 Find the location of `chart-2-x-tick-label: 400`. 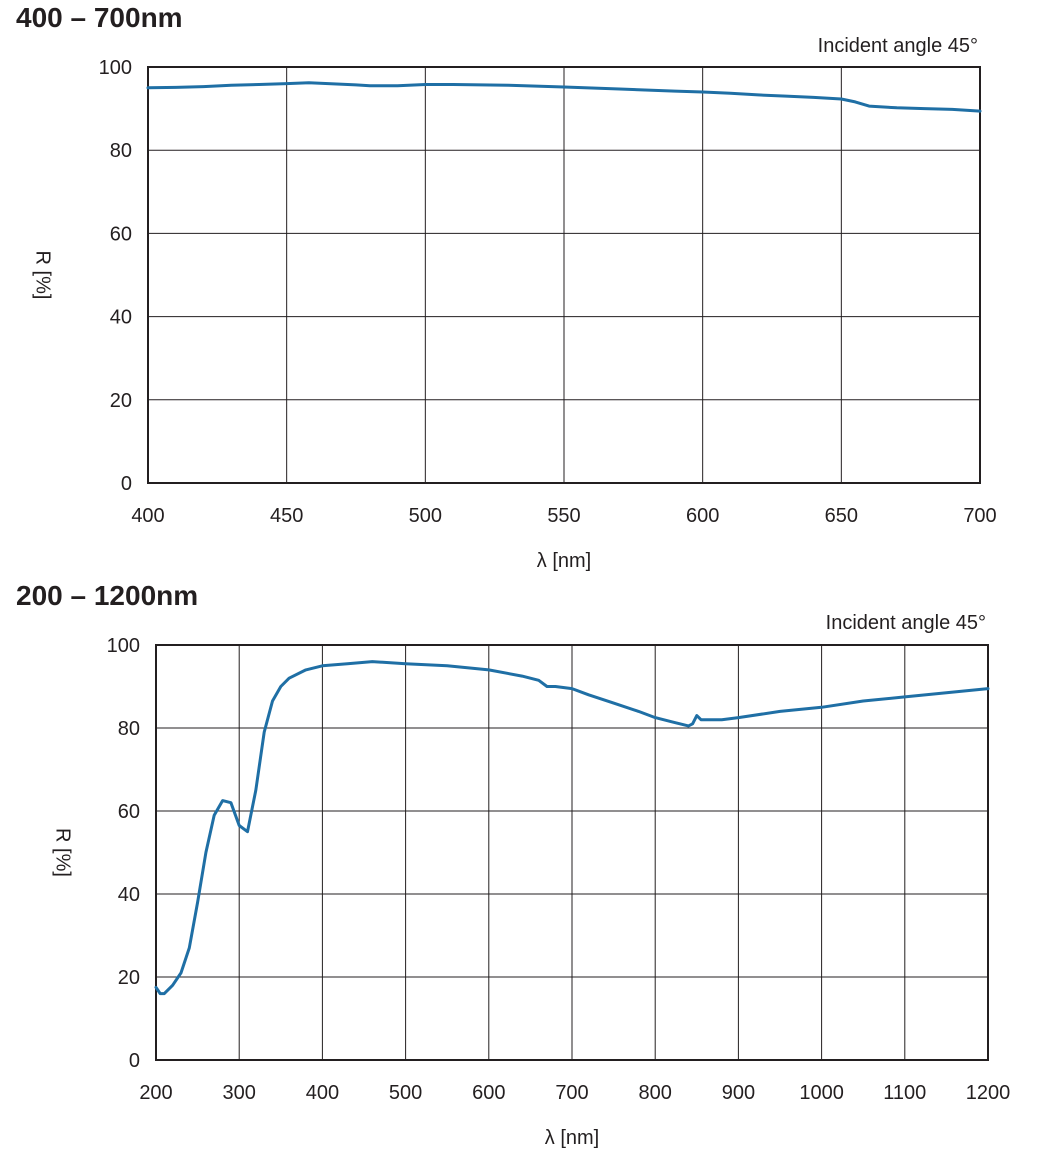

chart-2-x-tick-label: 400 is located at coordinates (322, 1093).